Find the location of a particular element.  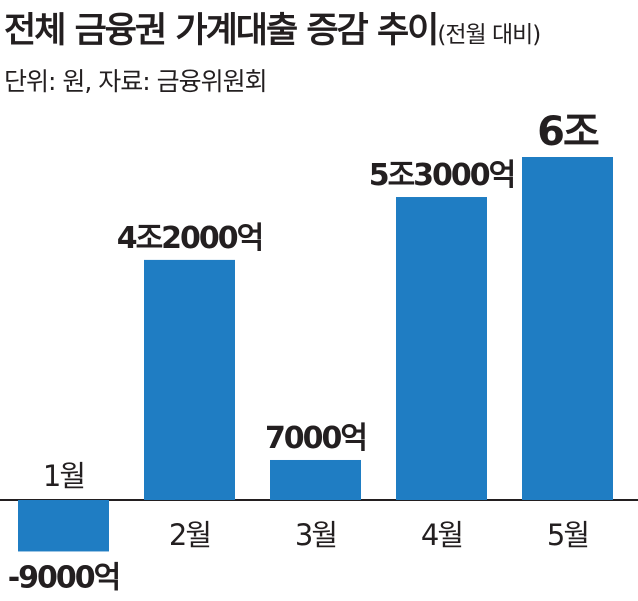

chart-title: 전체 금융권 가계대출 증감 추이(전월 대비) is located at coordinates (272, 27).